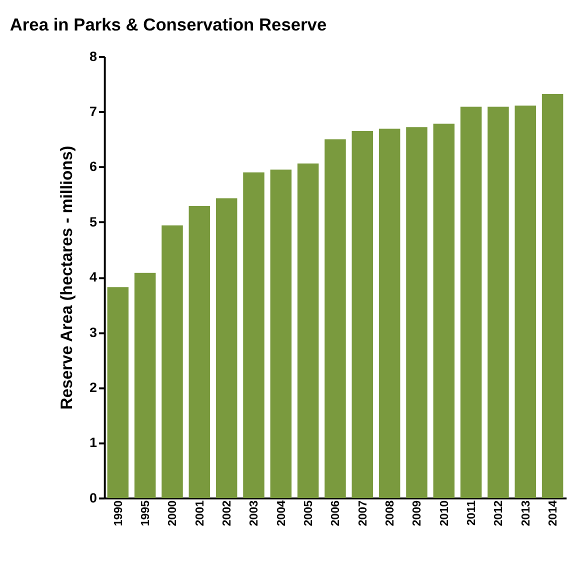 This screenshot has width=570, height=572. I want to click on y-tick-label: 0, so click(94, 498).